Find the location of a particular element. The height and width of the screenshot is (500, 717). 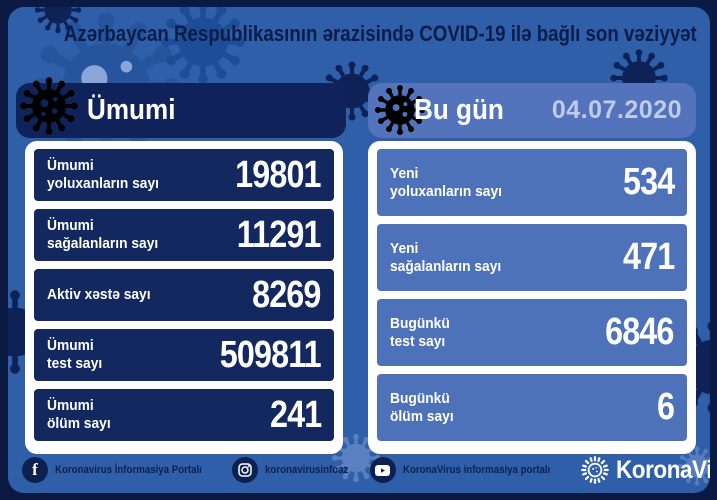

report-date: 04.07.2020 is located at coordinates (616, 110).